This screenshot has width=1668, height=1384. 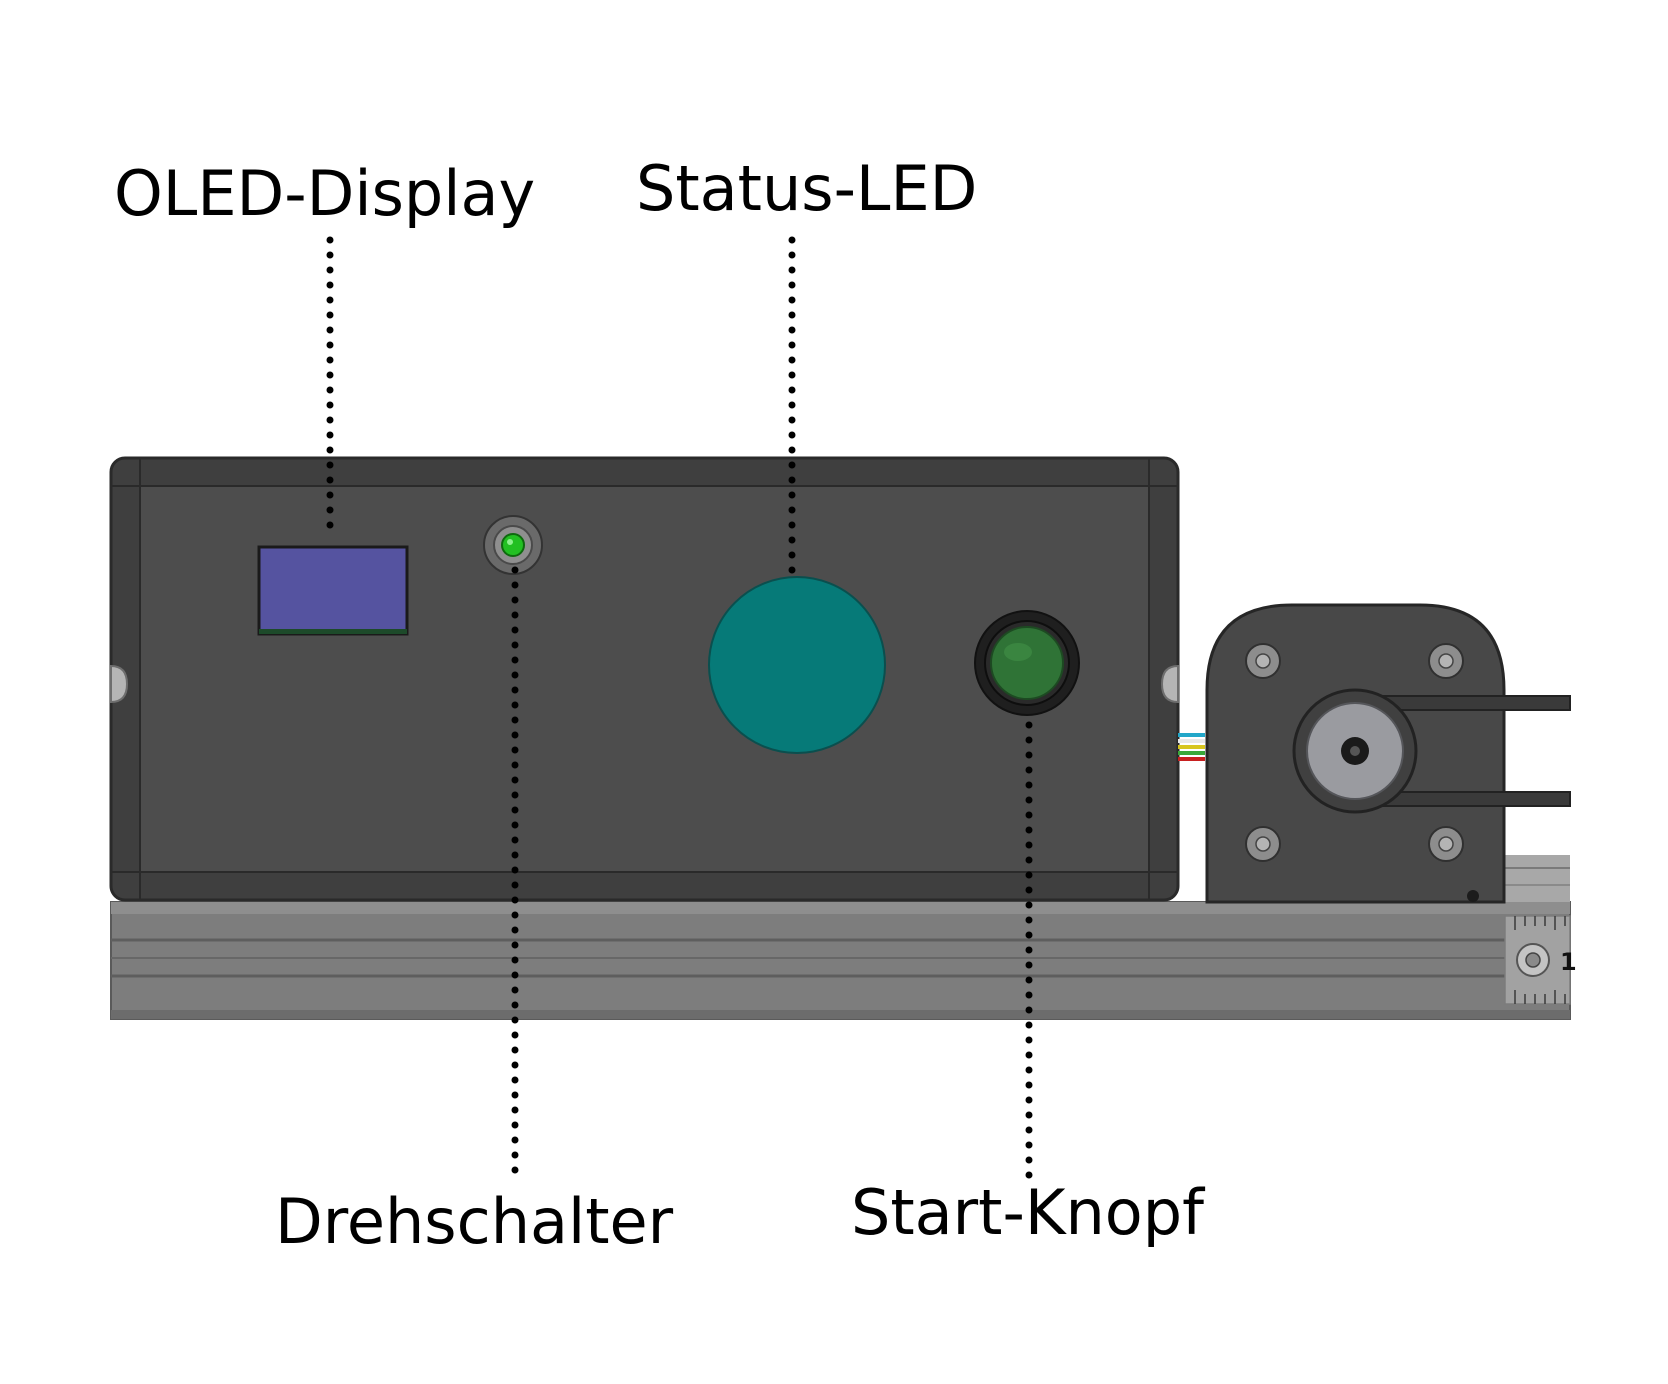 What do you see at coordinates (333, 590) in the screenshot?
I see `oled-display` at bounding box center [333, 590].